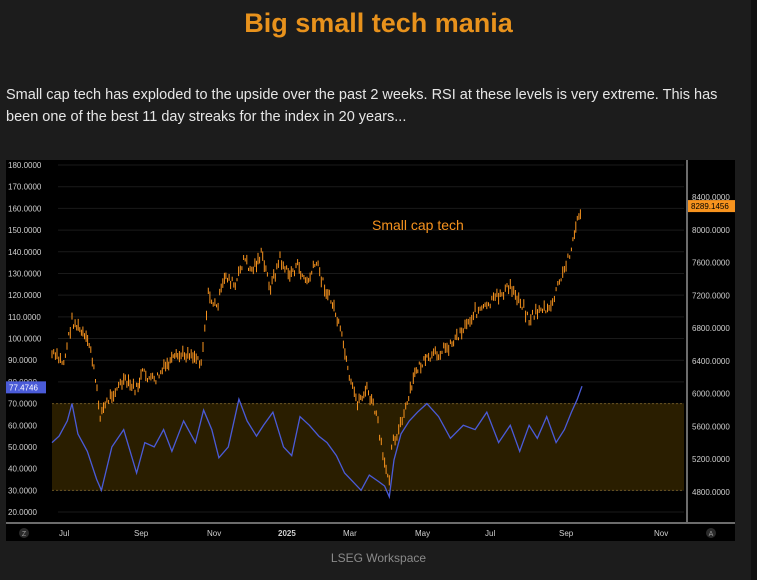  I want to click on left-tick-label: 140.0000, so click(25, 252).